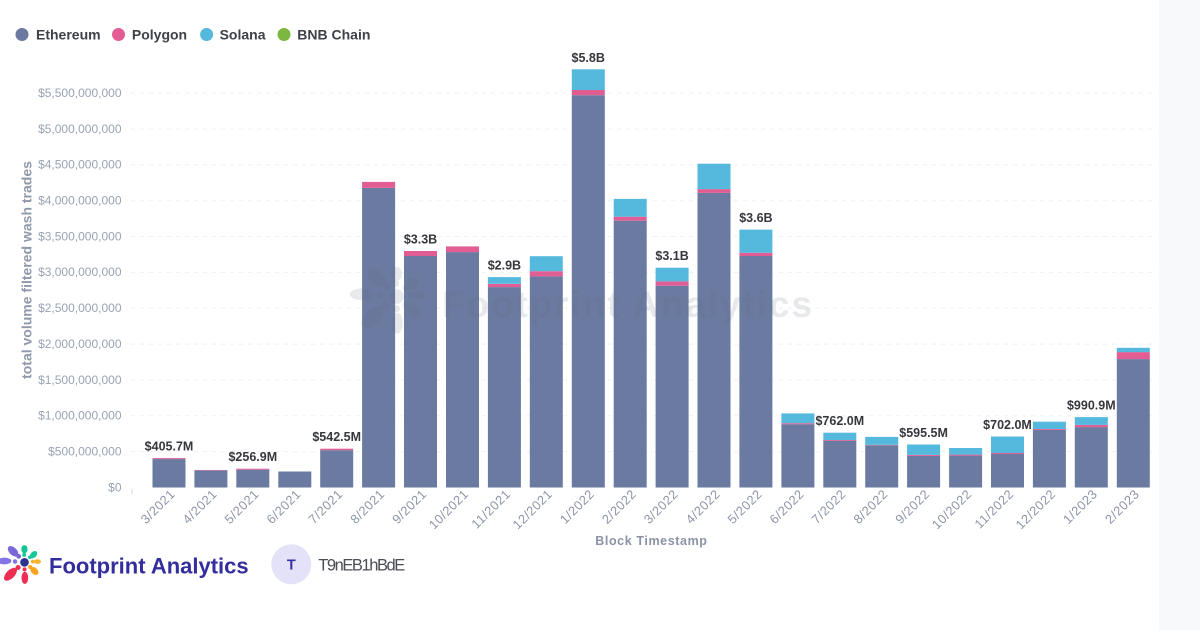  I want to click on svg-text: $3.6B, so click(755, 218).